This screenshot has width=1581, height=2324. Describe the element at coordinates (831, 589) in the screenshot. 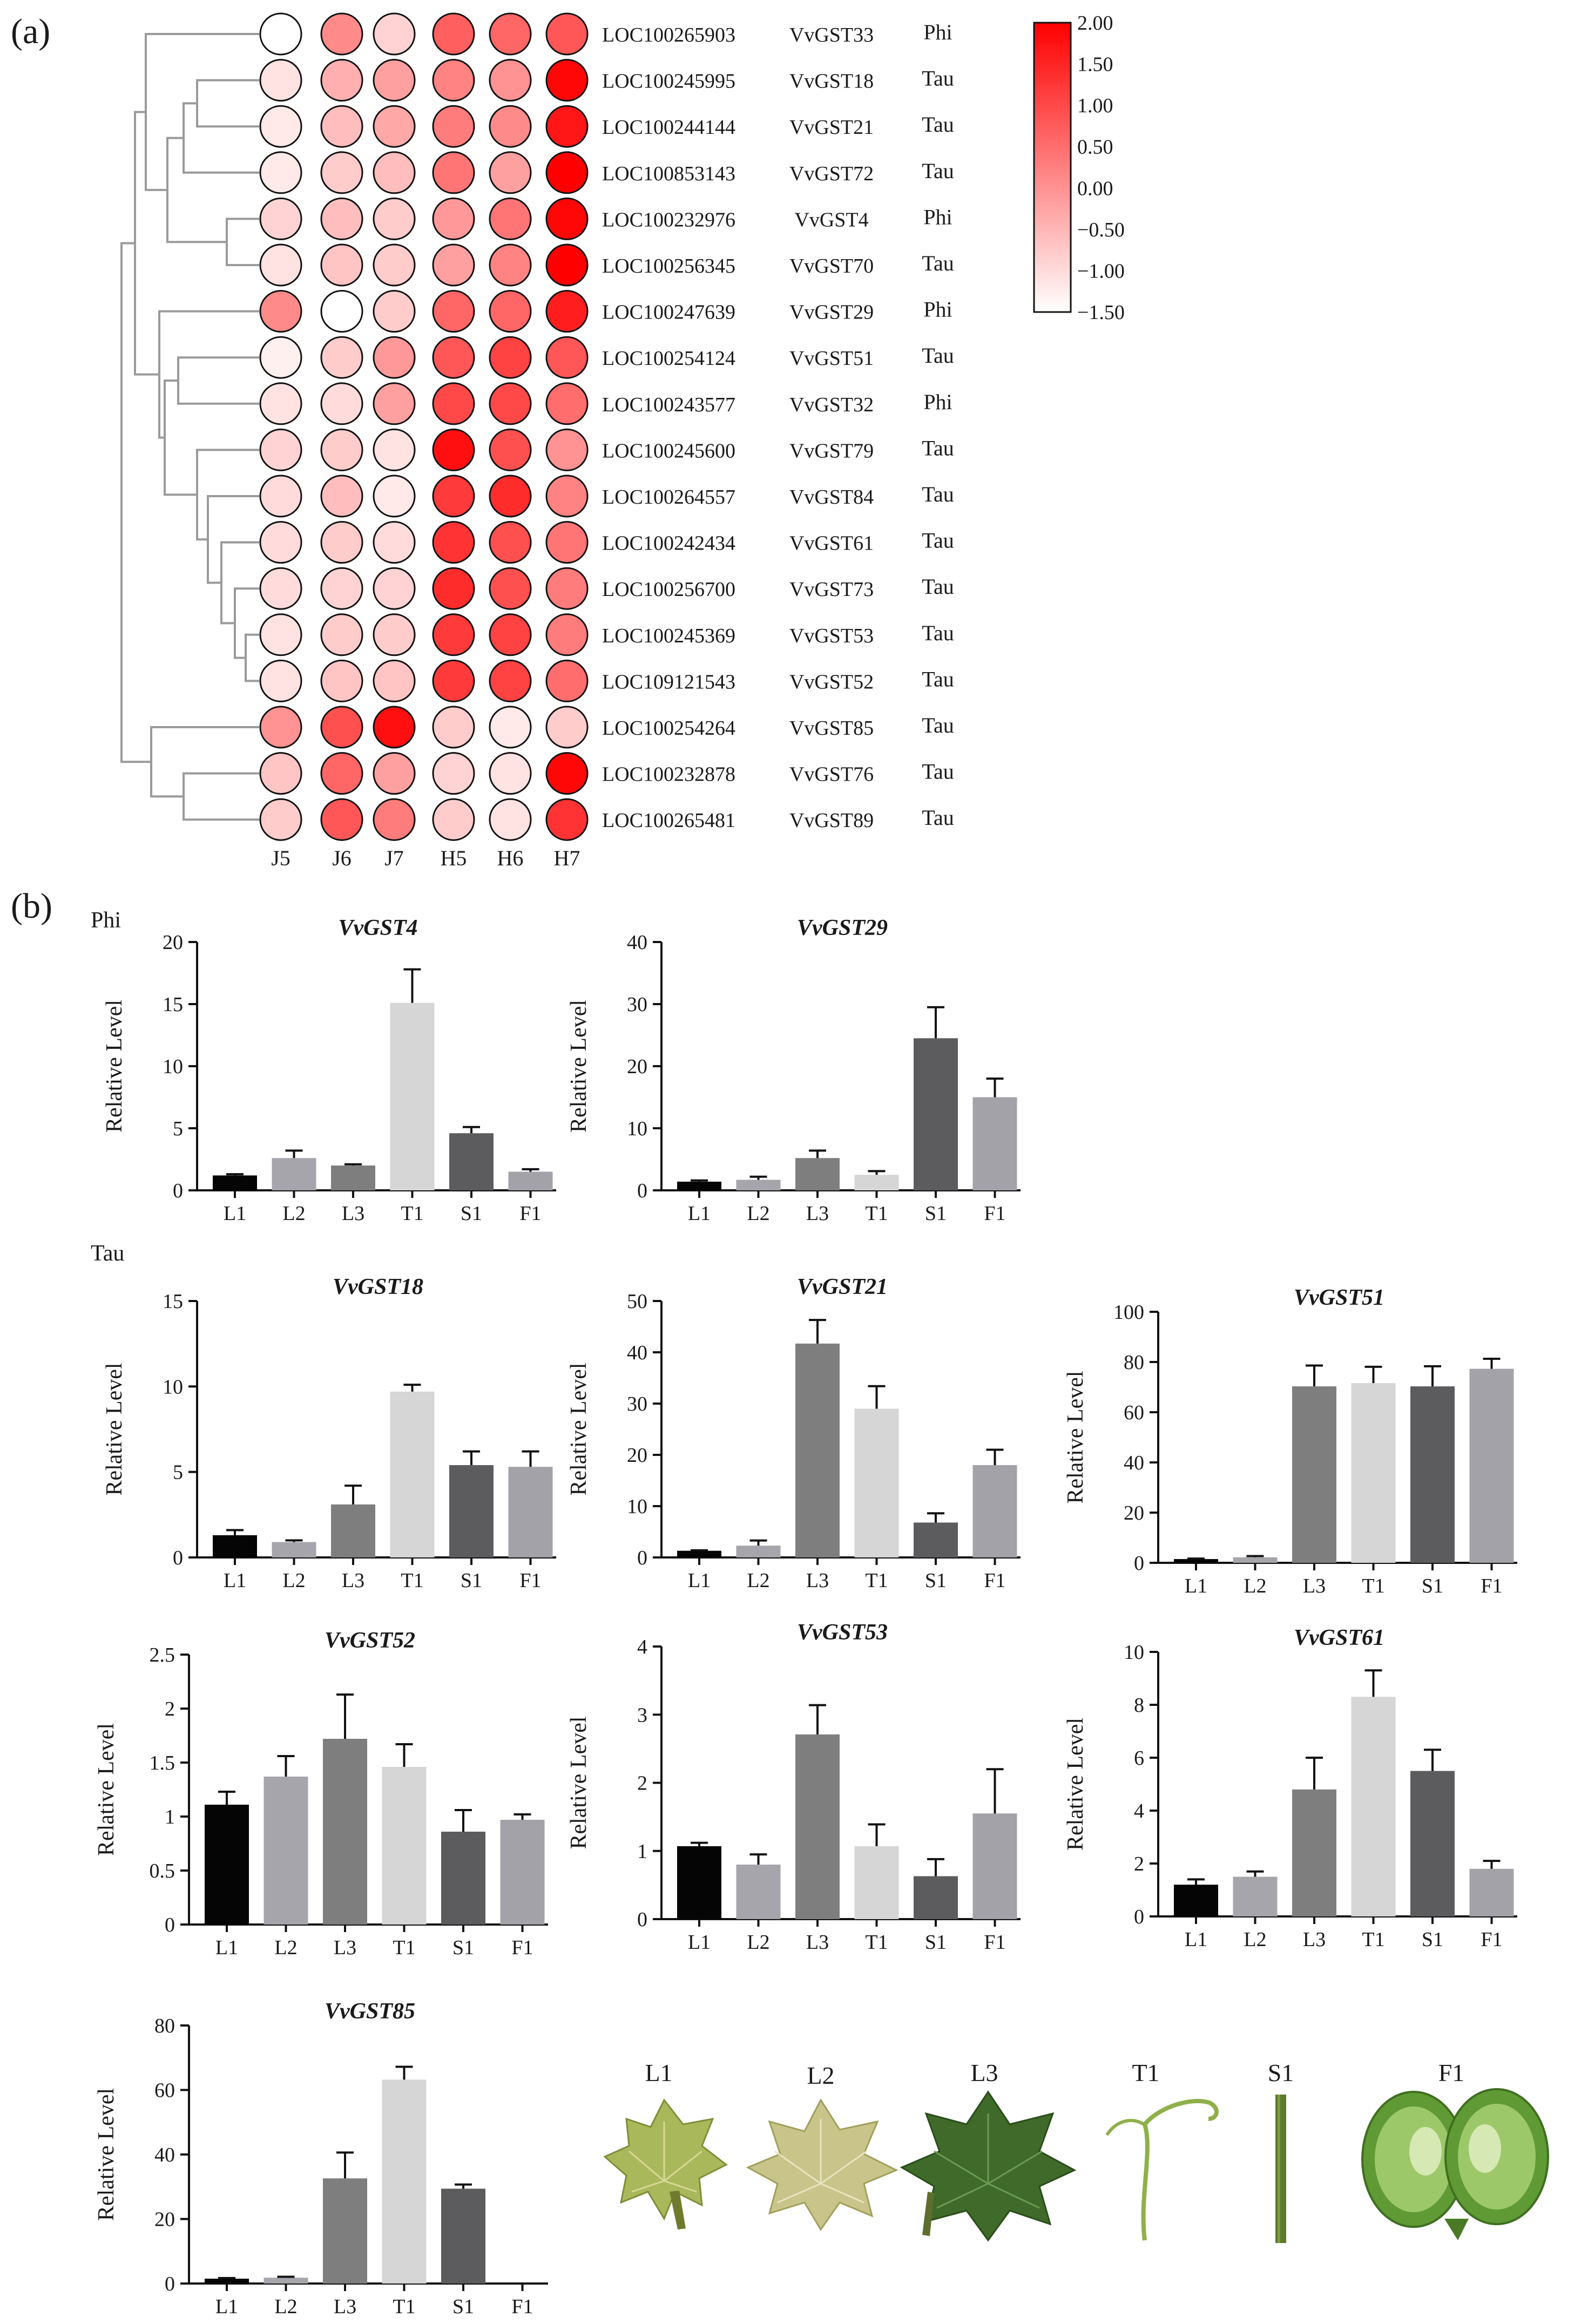

I see `gene-name-label: VvGST73` at that location.